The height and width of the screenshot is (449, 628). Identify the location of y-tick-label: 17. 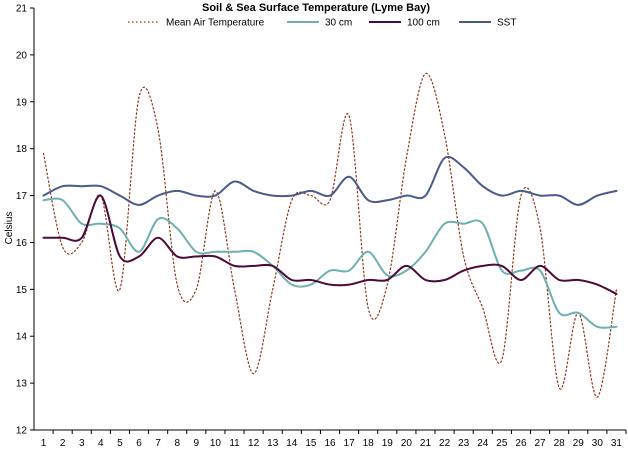
(22, 196).